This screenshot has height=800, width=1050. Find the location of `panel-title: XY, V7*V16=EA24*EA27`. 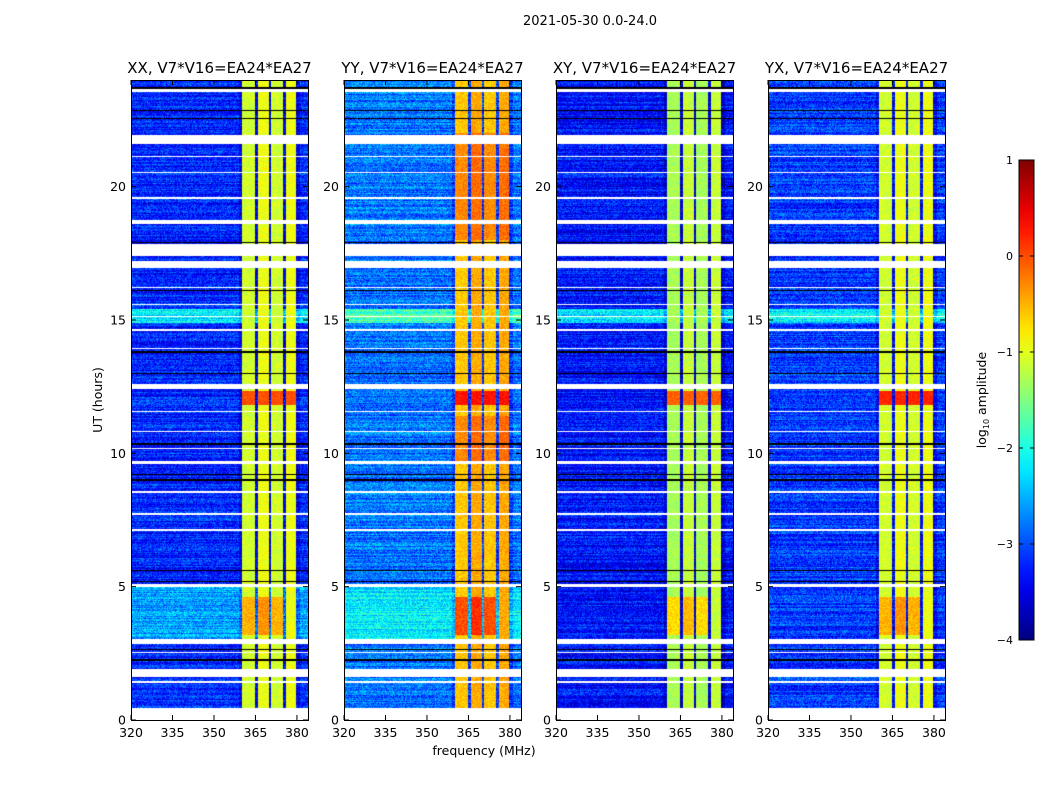

panel-title: XY, V7*V16=EA24*EA27 is located at coordinates (644, 68).